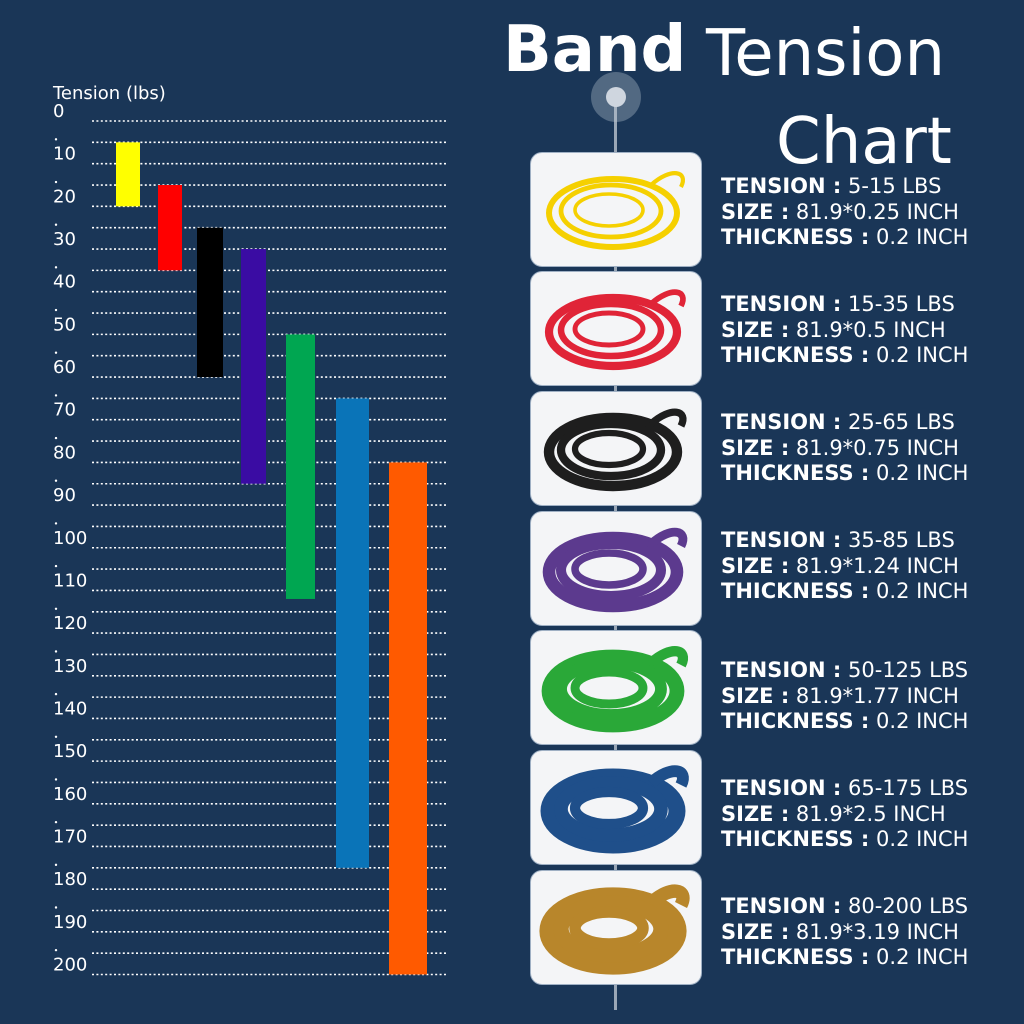 Image resolution: width=1024 pixels, height=1024 pixels. I want to click on y-tick-label: 0, so click(58, 111).